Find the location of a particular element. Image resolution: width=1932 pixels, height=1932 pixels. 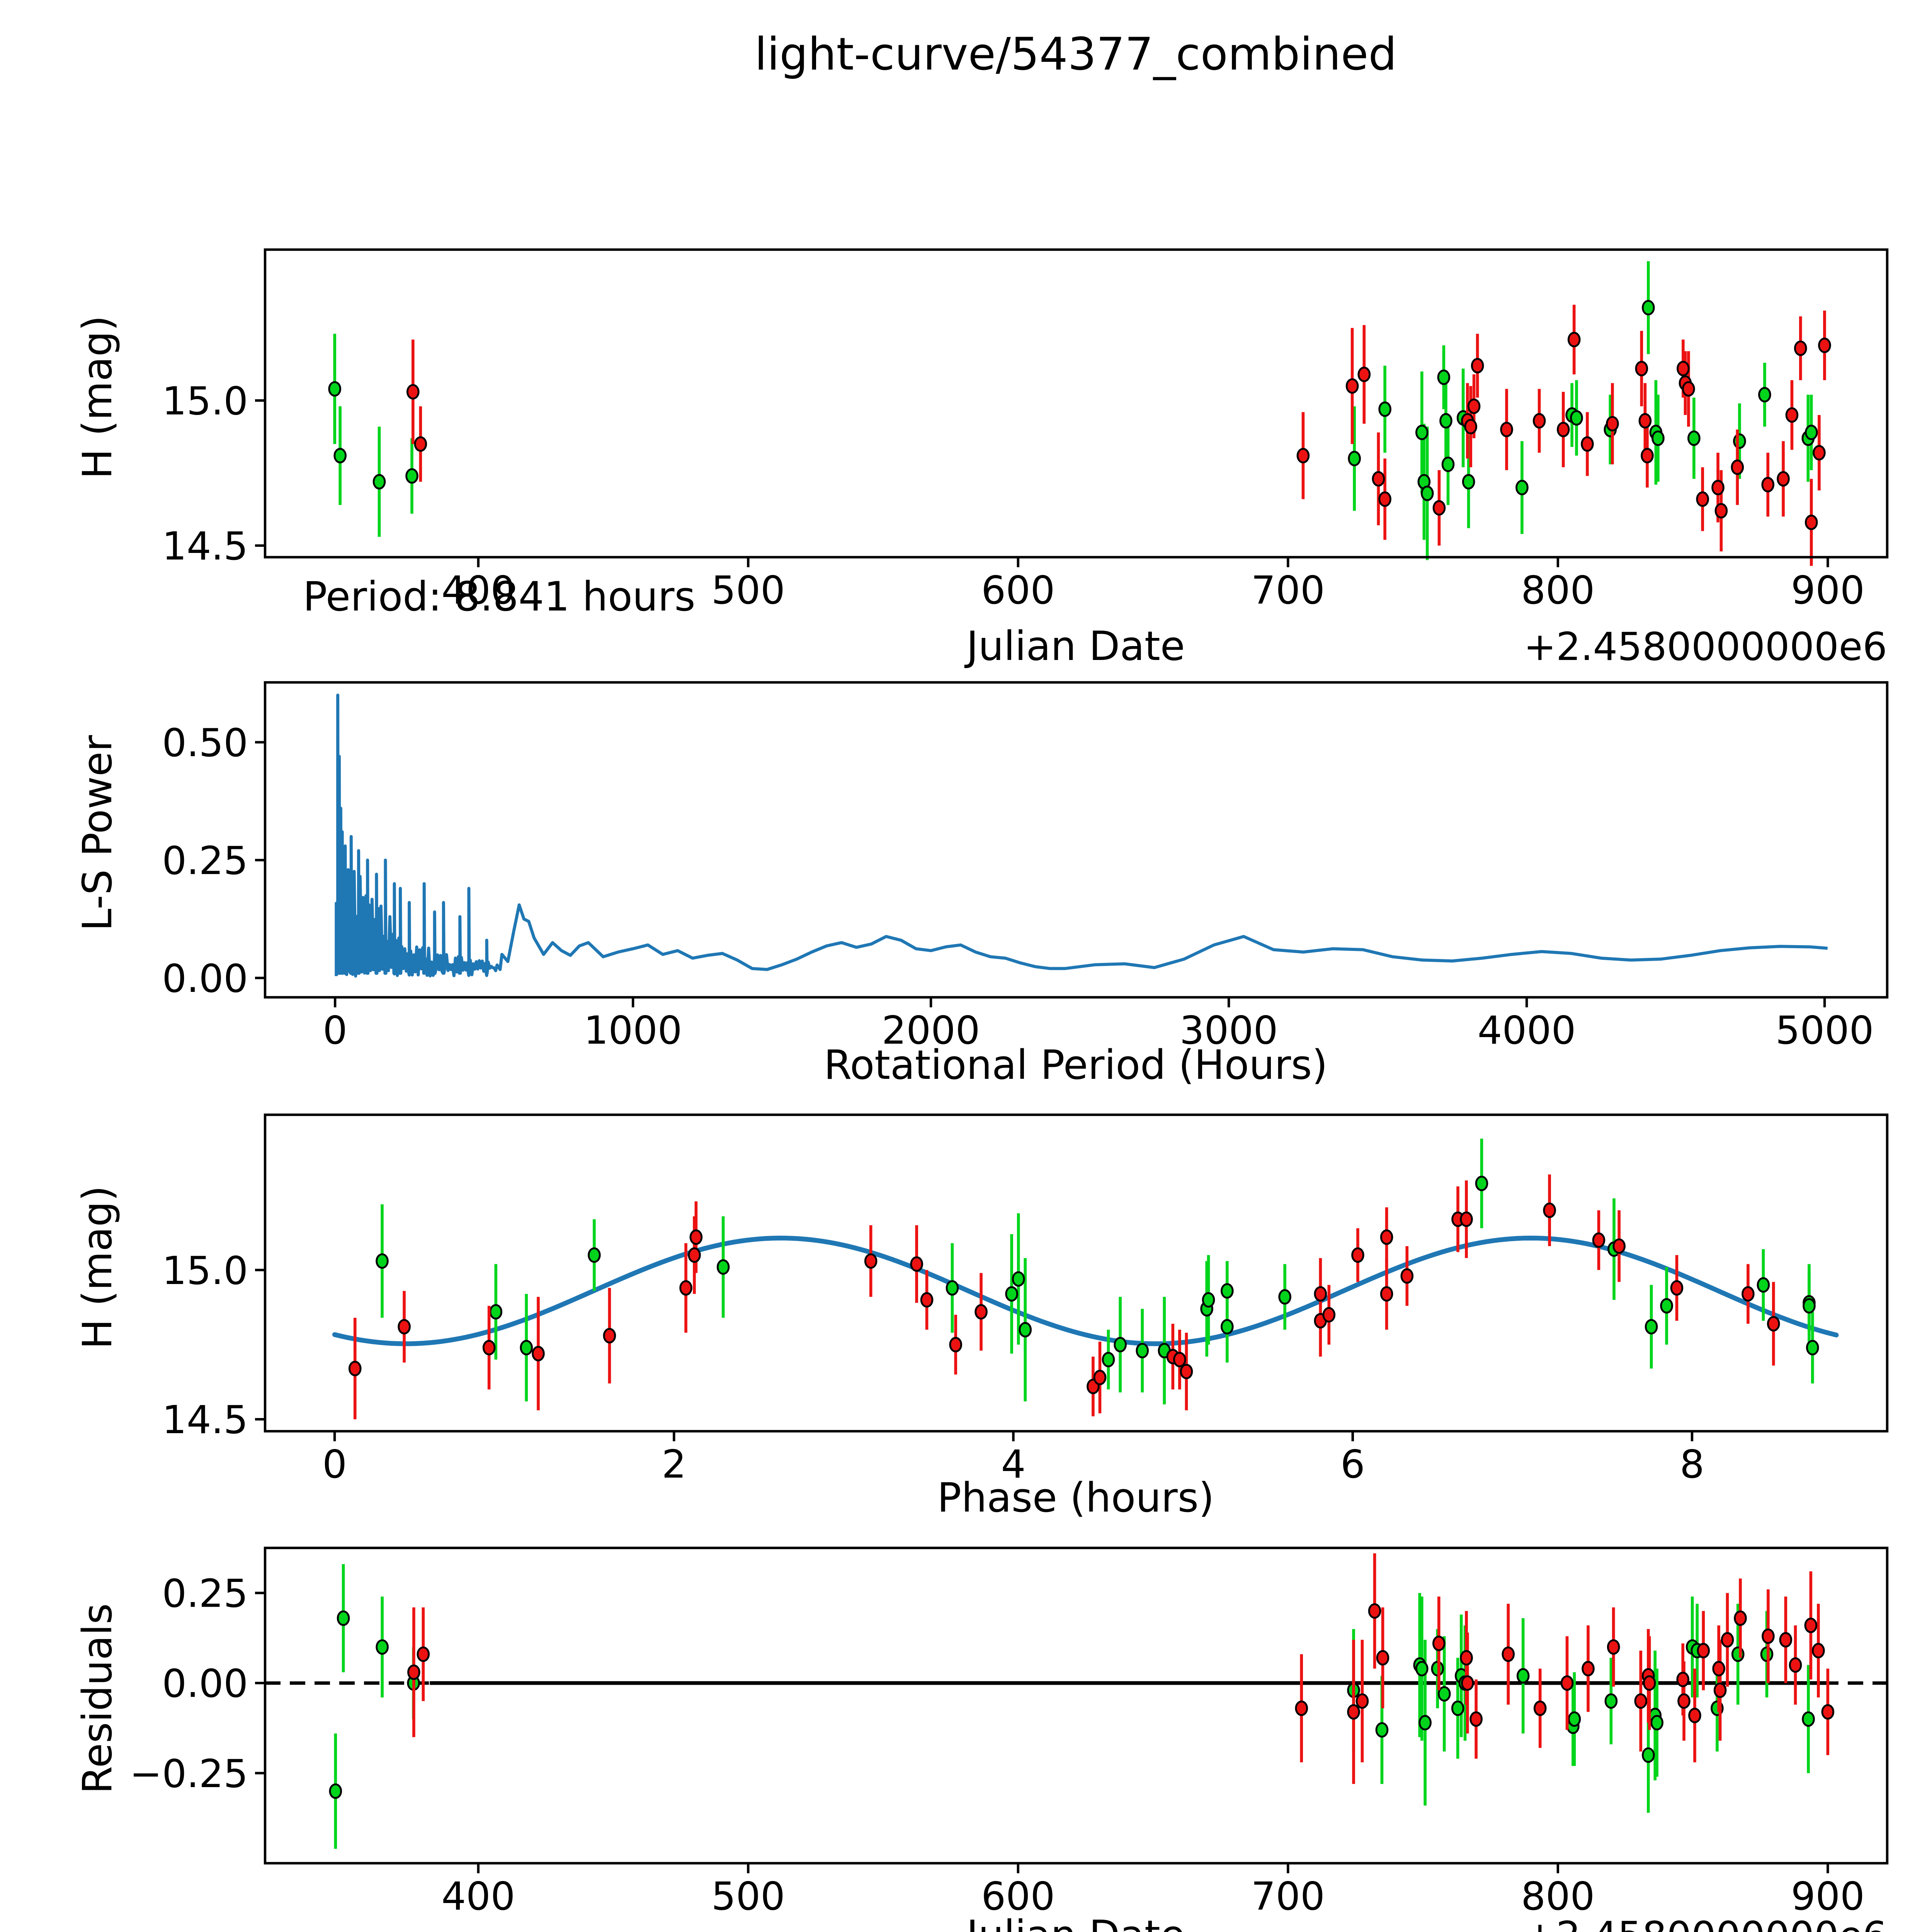

axis-label-y-subplot1: H (mag) is located at coordinates (99, 397).